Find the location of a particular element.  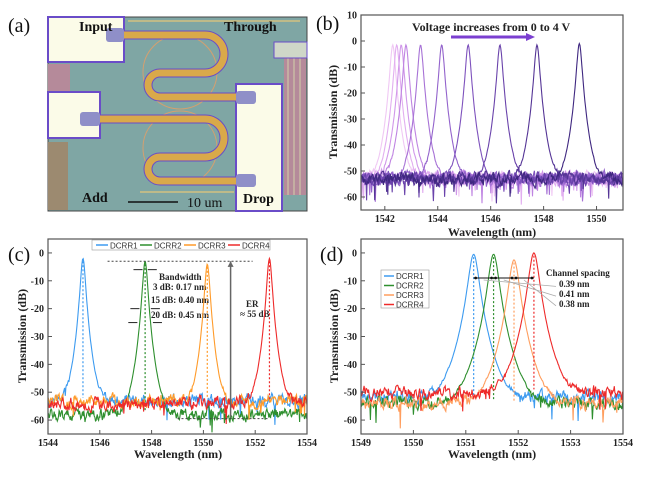

port-input-label: Input is located at coordinates (96, 27).